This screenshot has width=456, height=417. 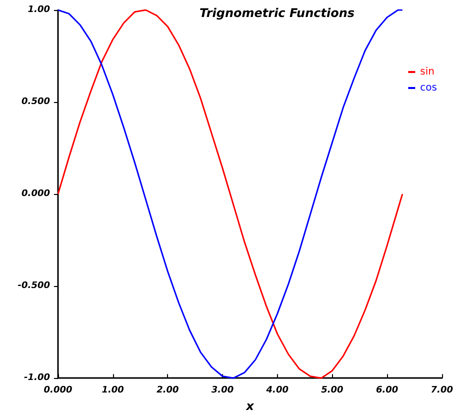 I want to click on x-tick-label: 5.00, so click(x=332, y=391).